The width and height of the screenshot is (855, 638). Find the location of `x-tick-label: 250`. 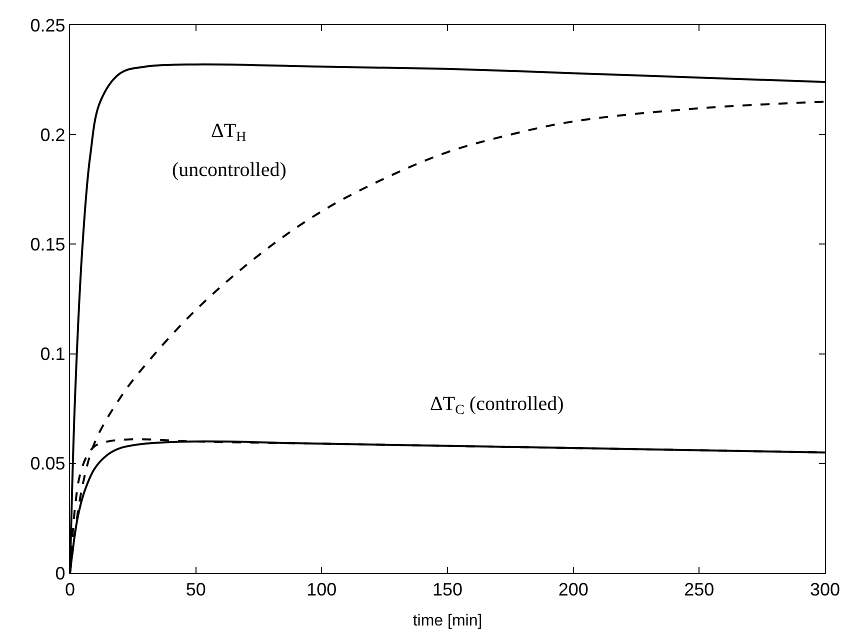

x-tick-label: 250 is located at coordinates (699, 590).